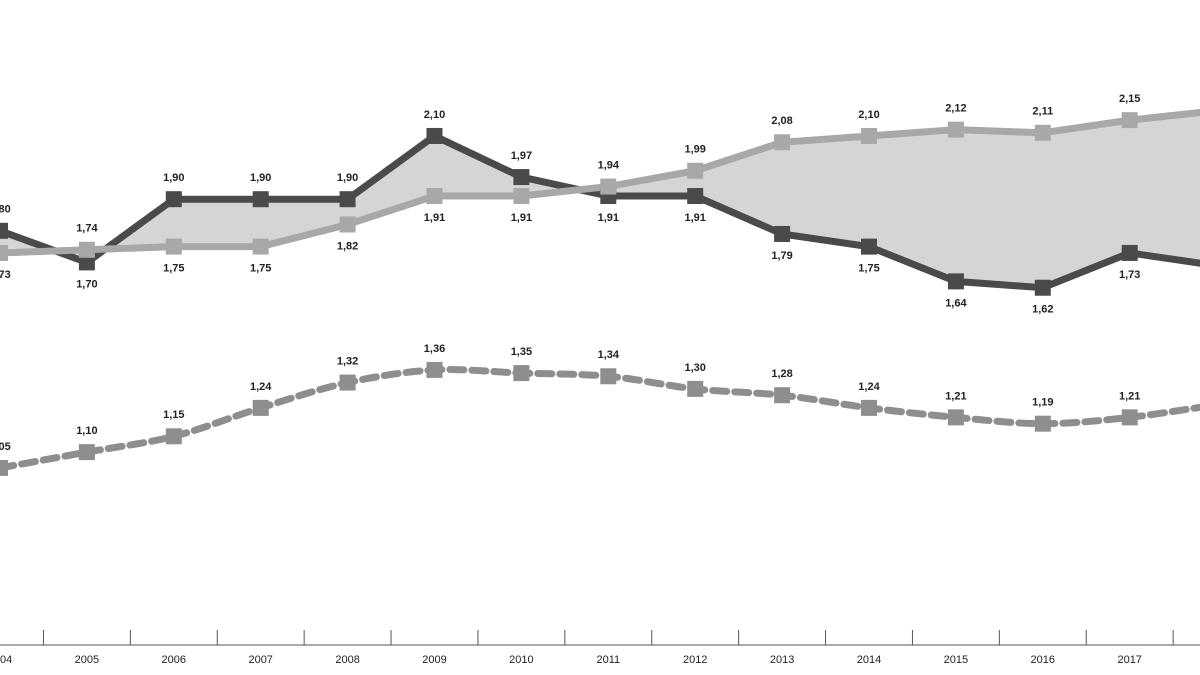  What do you see at coordinates (174, 660) in the screenshot?
I see `x-tick-label: 2006` at bounding box center [174, 660].